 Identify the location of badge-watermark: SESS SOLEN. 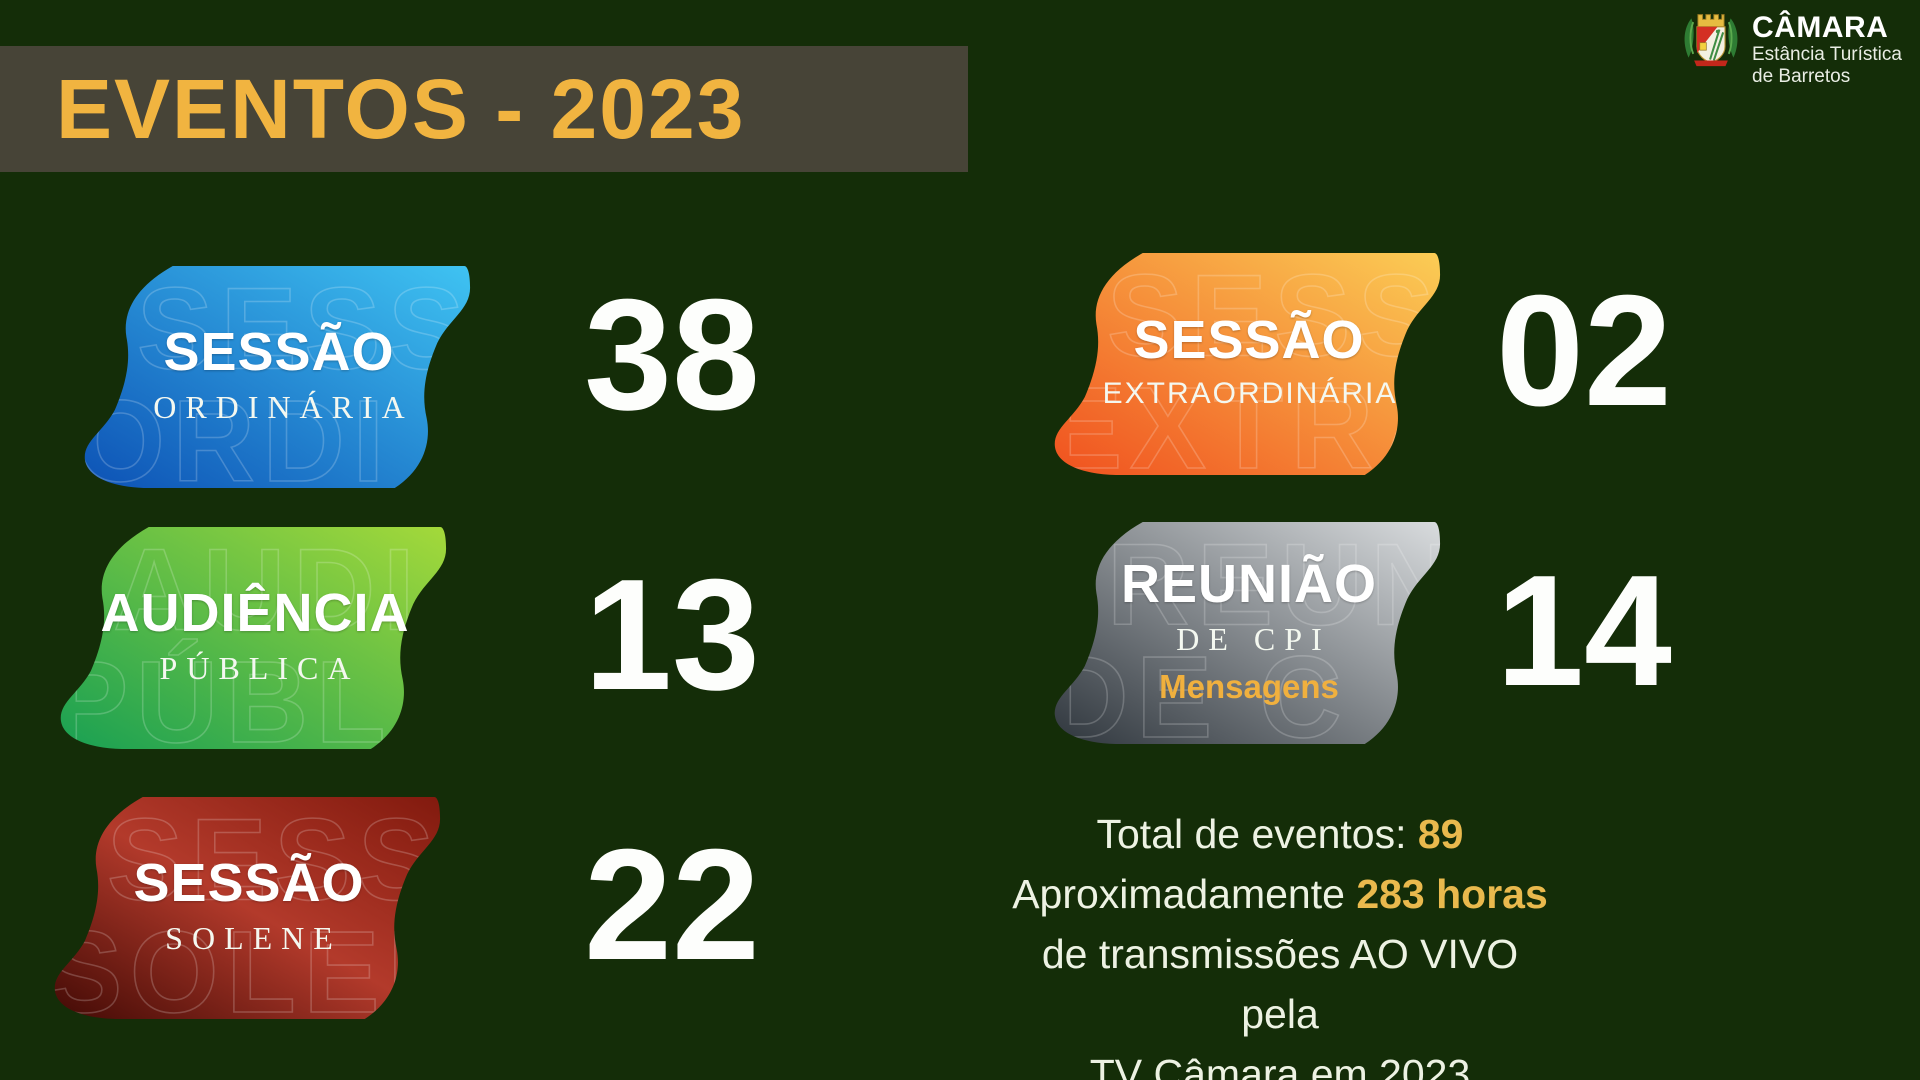
(261, 916).